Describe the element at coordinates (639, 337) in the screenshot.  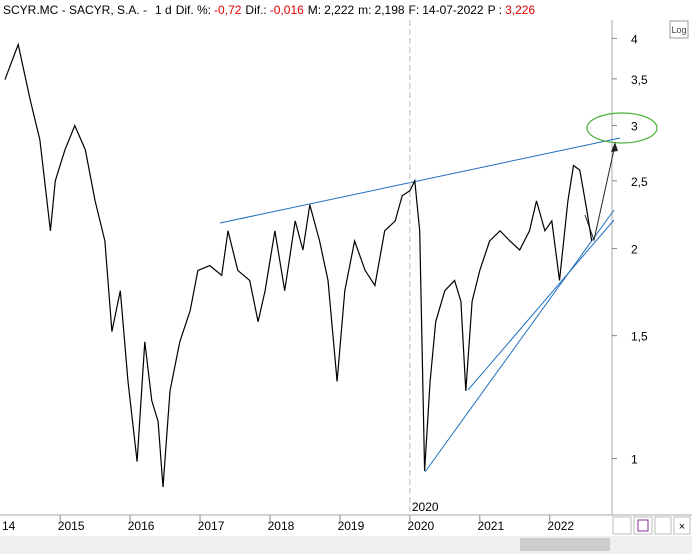
I see `y-tick-label: 1,5` at that location.